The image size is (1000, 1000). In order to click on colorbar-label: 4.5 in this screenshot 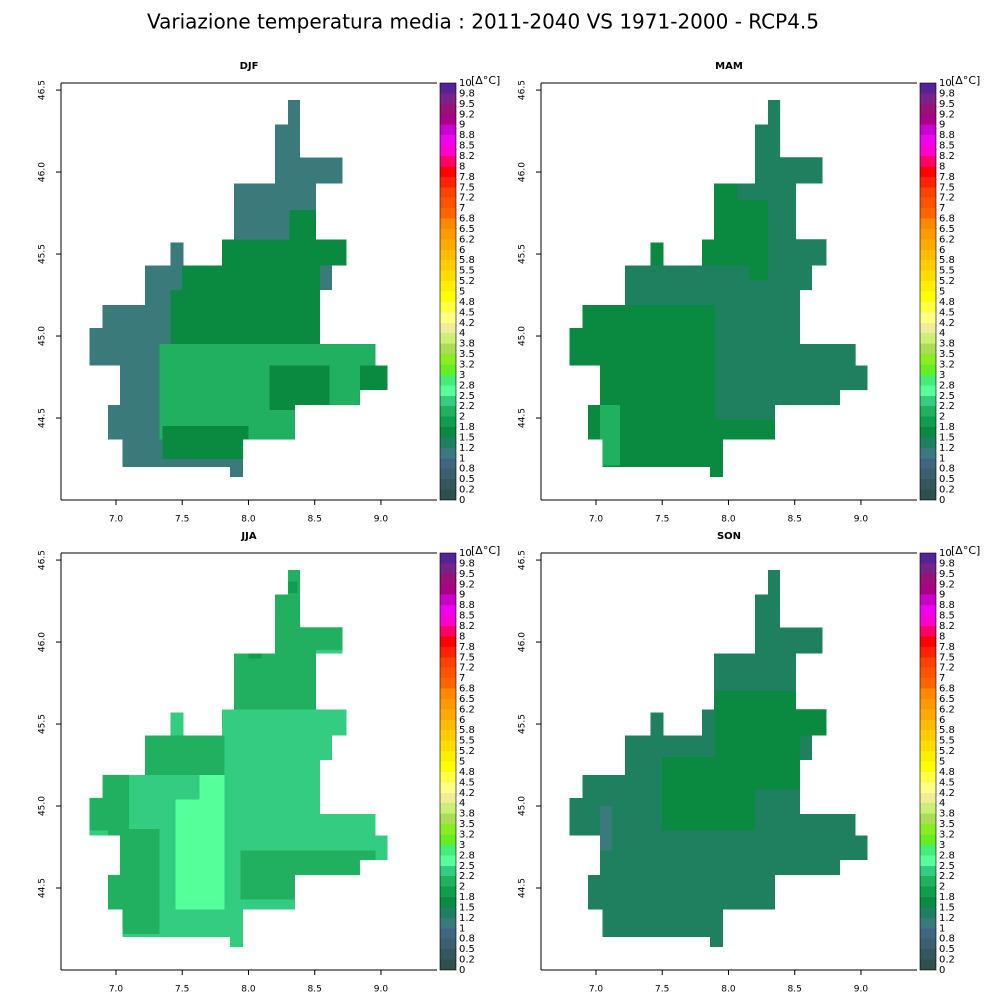, I will do `click(467, 312)`.